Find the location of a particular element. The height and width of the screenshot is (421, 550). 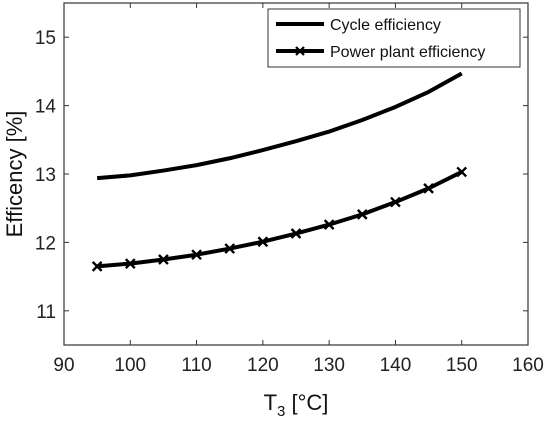

legend-marker-plant is located at coordinates (300, 51).